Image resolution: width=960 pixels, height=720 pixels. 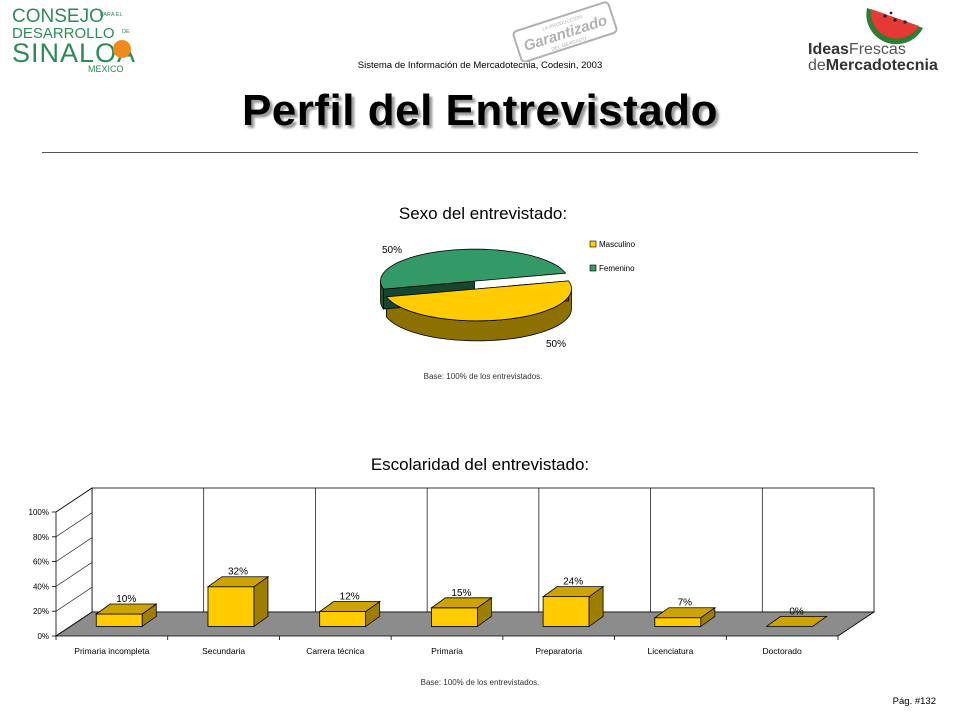 I want to click on bar-data-label: 32%, so click(x=238, y=572).